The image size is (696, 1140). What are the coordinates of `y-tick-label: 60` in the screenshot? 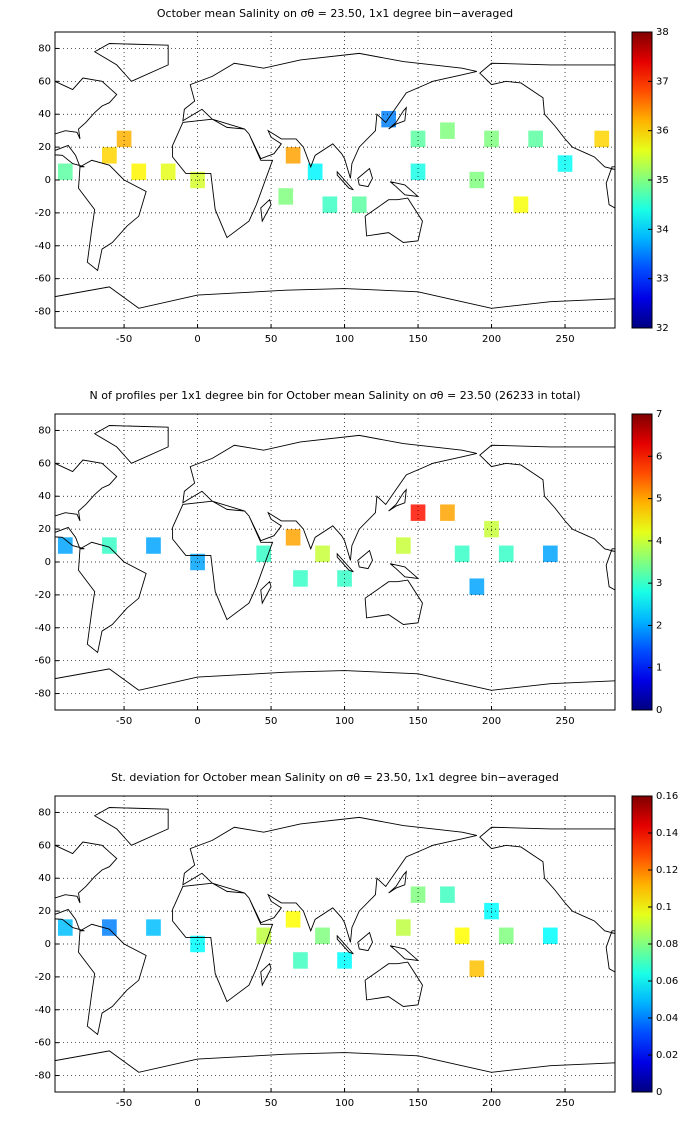 It's located at (44, 463).